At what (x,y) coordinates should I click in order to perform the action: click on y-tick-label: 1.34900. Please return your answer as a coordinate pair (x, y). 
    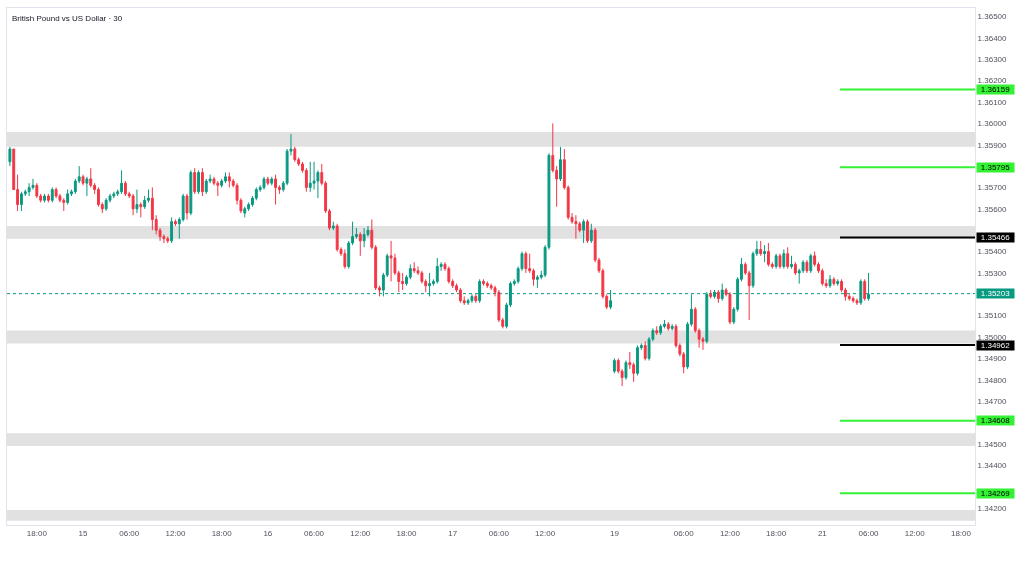
    Looking at the image, I should click on (992, 359).